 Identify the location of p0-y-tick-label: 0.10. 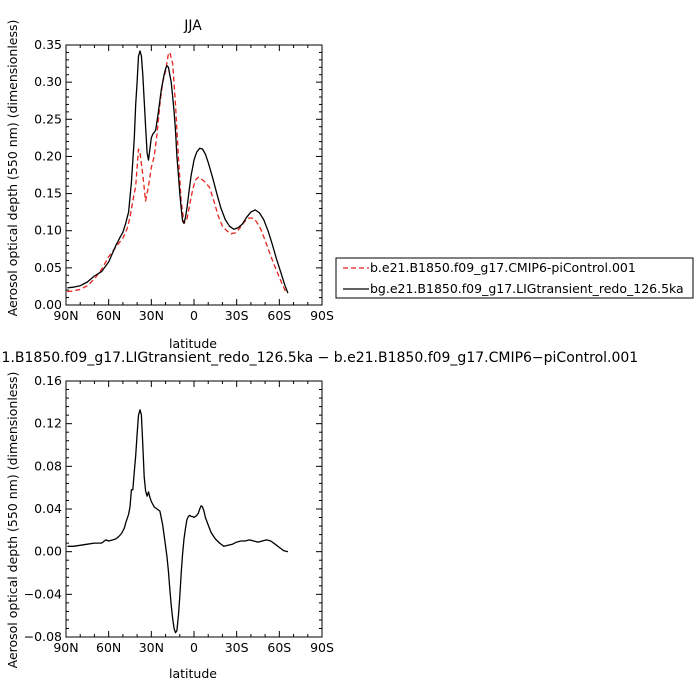
(48, 230).